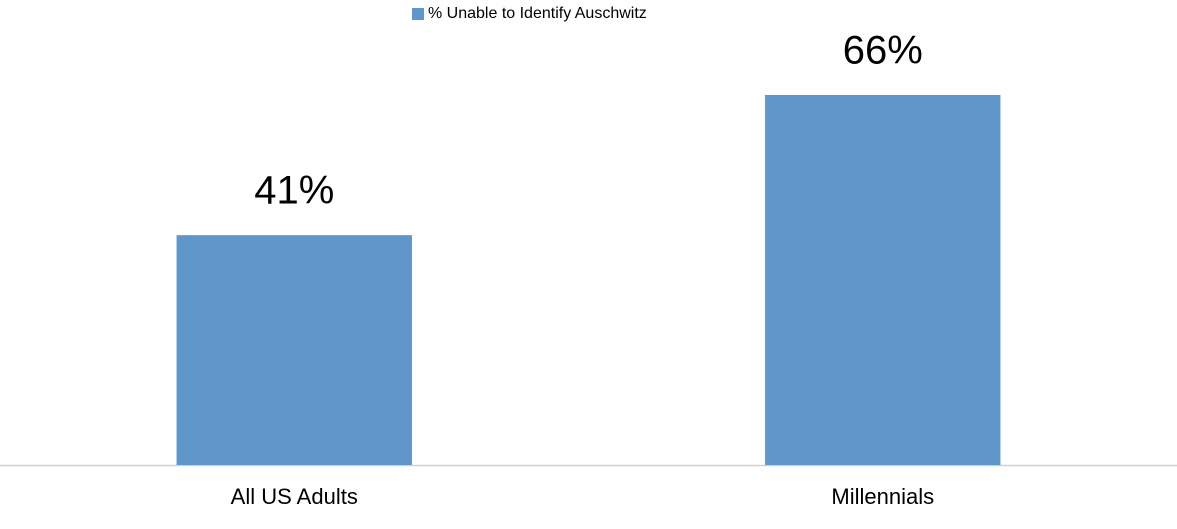 This screenshot has width=1177, height=529. Describe the element at coordinates (882, 496) in the screenshot. I see `x-tick-label: Millennials` at that location.